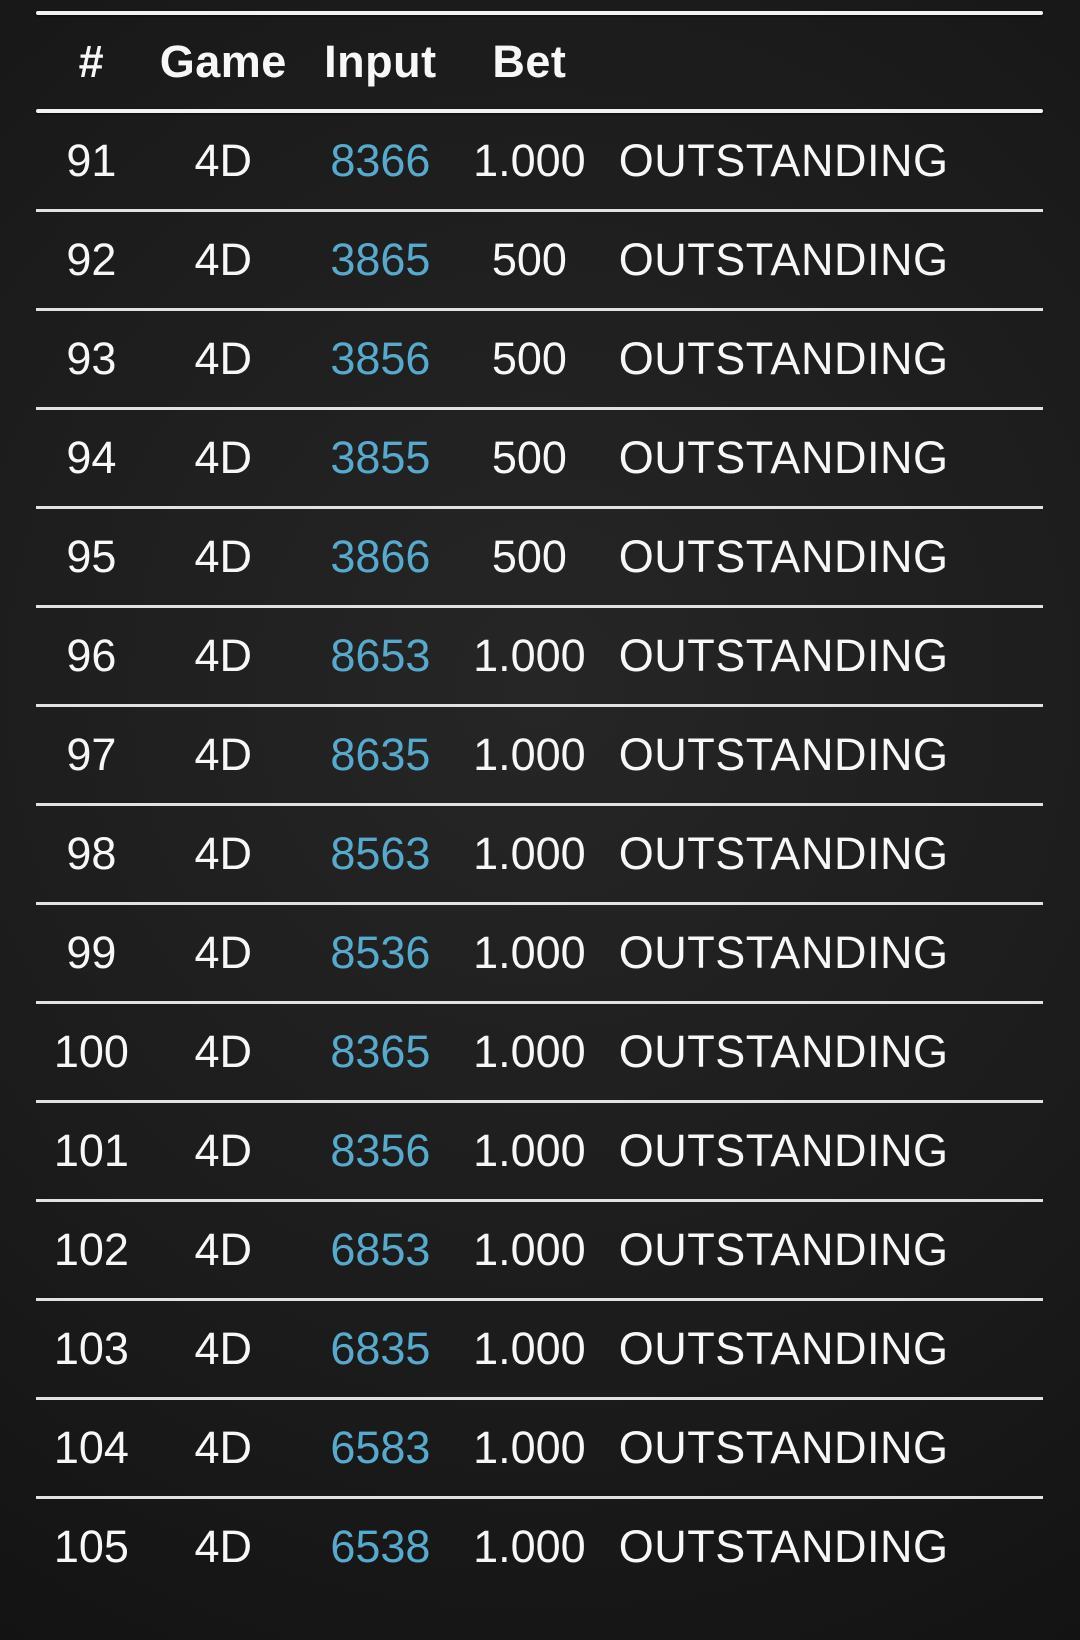 Image resolution: width=1080 pixels, height=1640 pixels. I want to click on cell-input-link: 3856, so click(380, 358).